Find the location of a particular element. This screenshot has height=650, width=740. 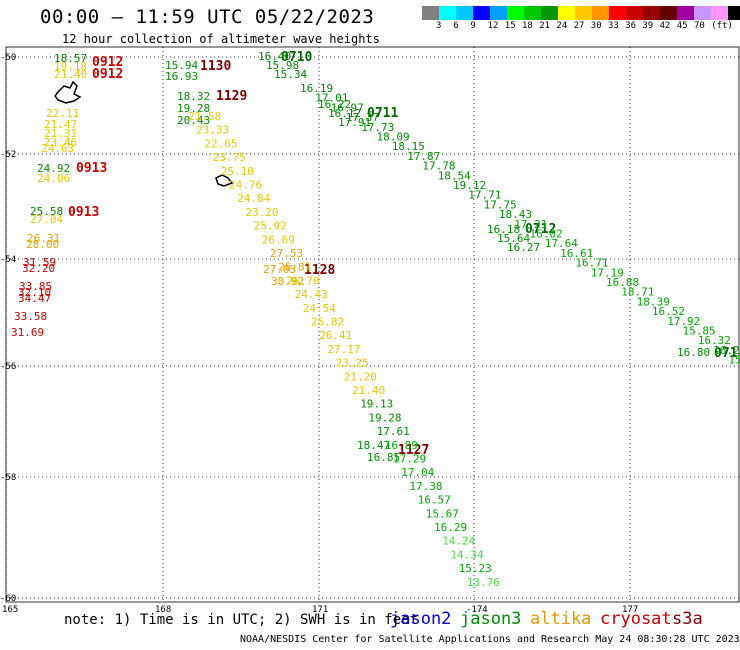

wave-height-value: 17.64 is located at coordinates (561, 243).